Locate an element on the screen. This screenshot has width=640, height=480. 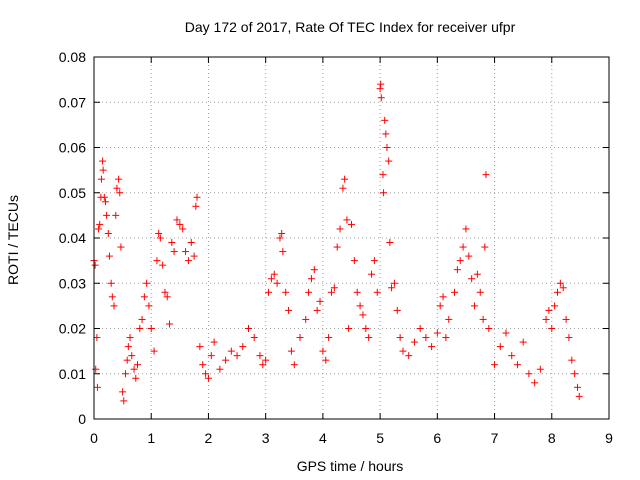
x-tick-label: 5 is located at coordinates (380, 438).